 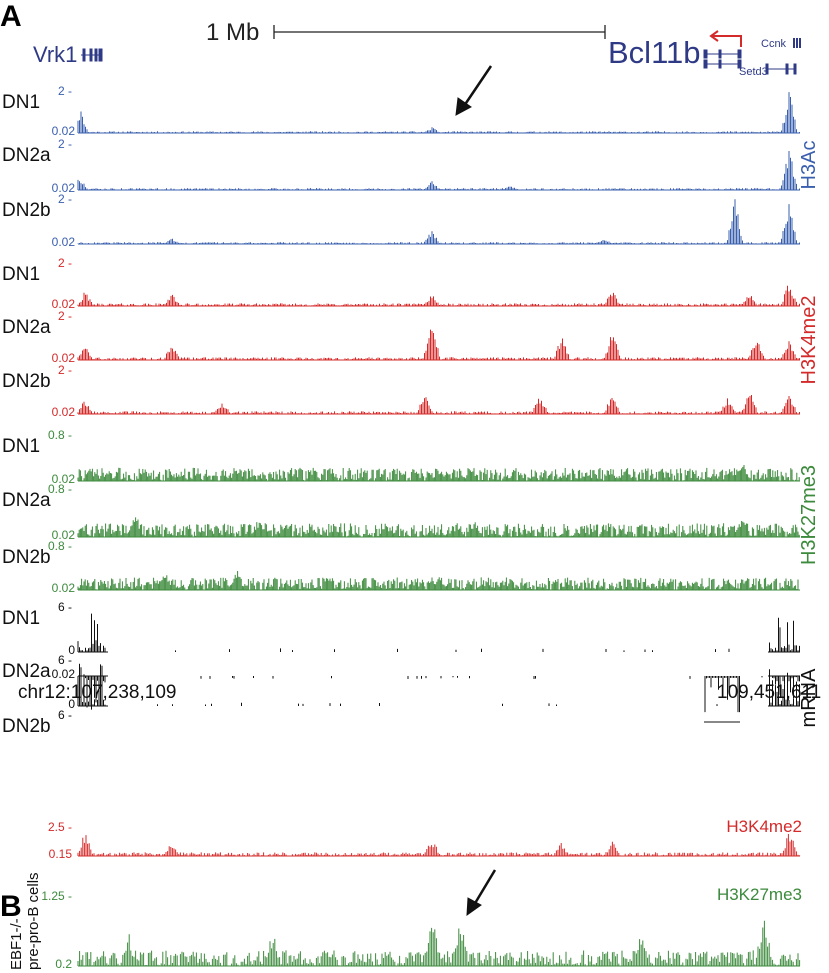 I want to click on gene-vrk1-model, so click(x=92, y=55).